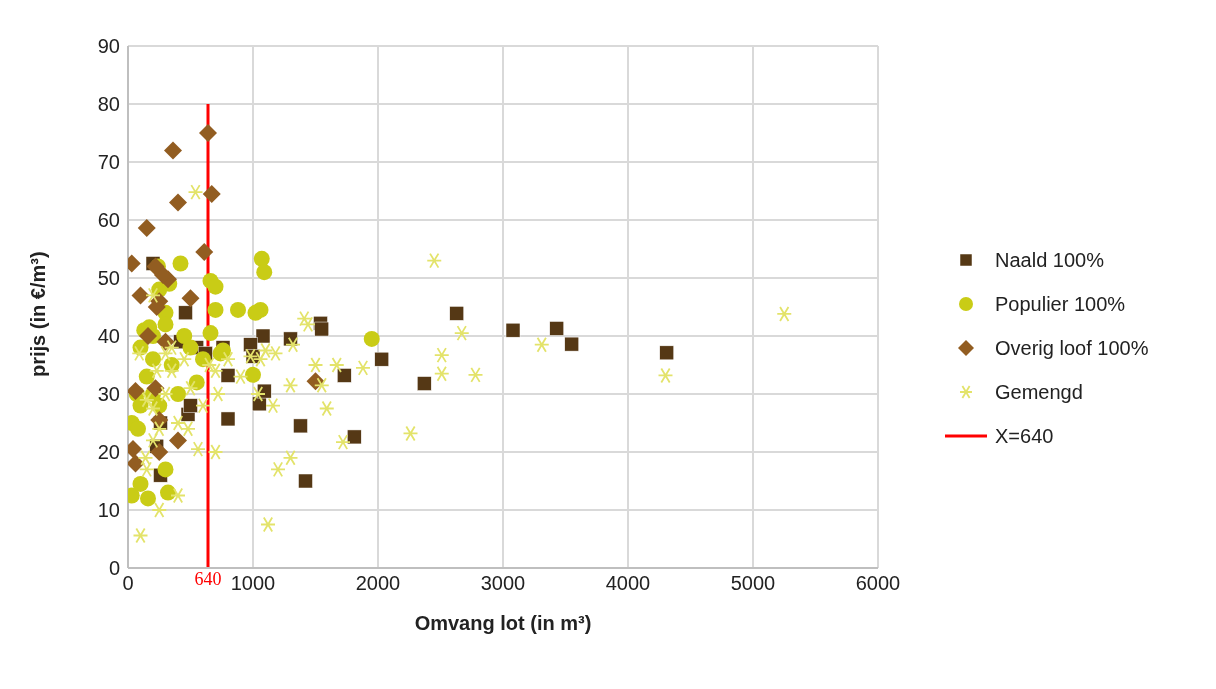 This screenshot has height=689, width=1216. I want to click on y-tick-label: 0, so click(114, 568).